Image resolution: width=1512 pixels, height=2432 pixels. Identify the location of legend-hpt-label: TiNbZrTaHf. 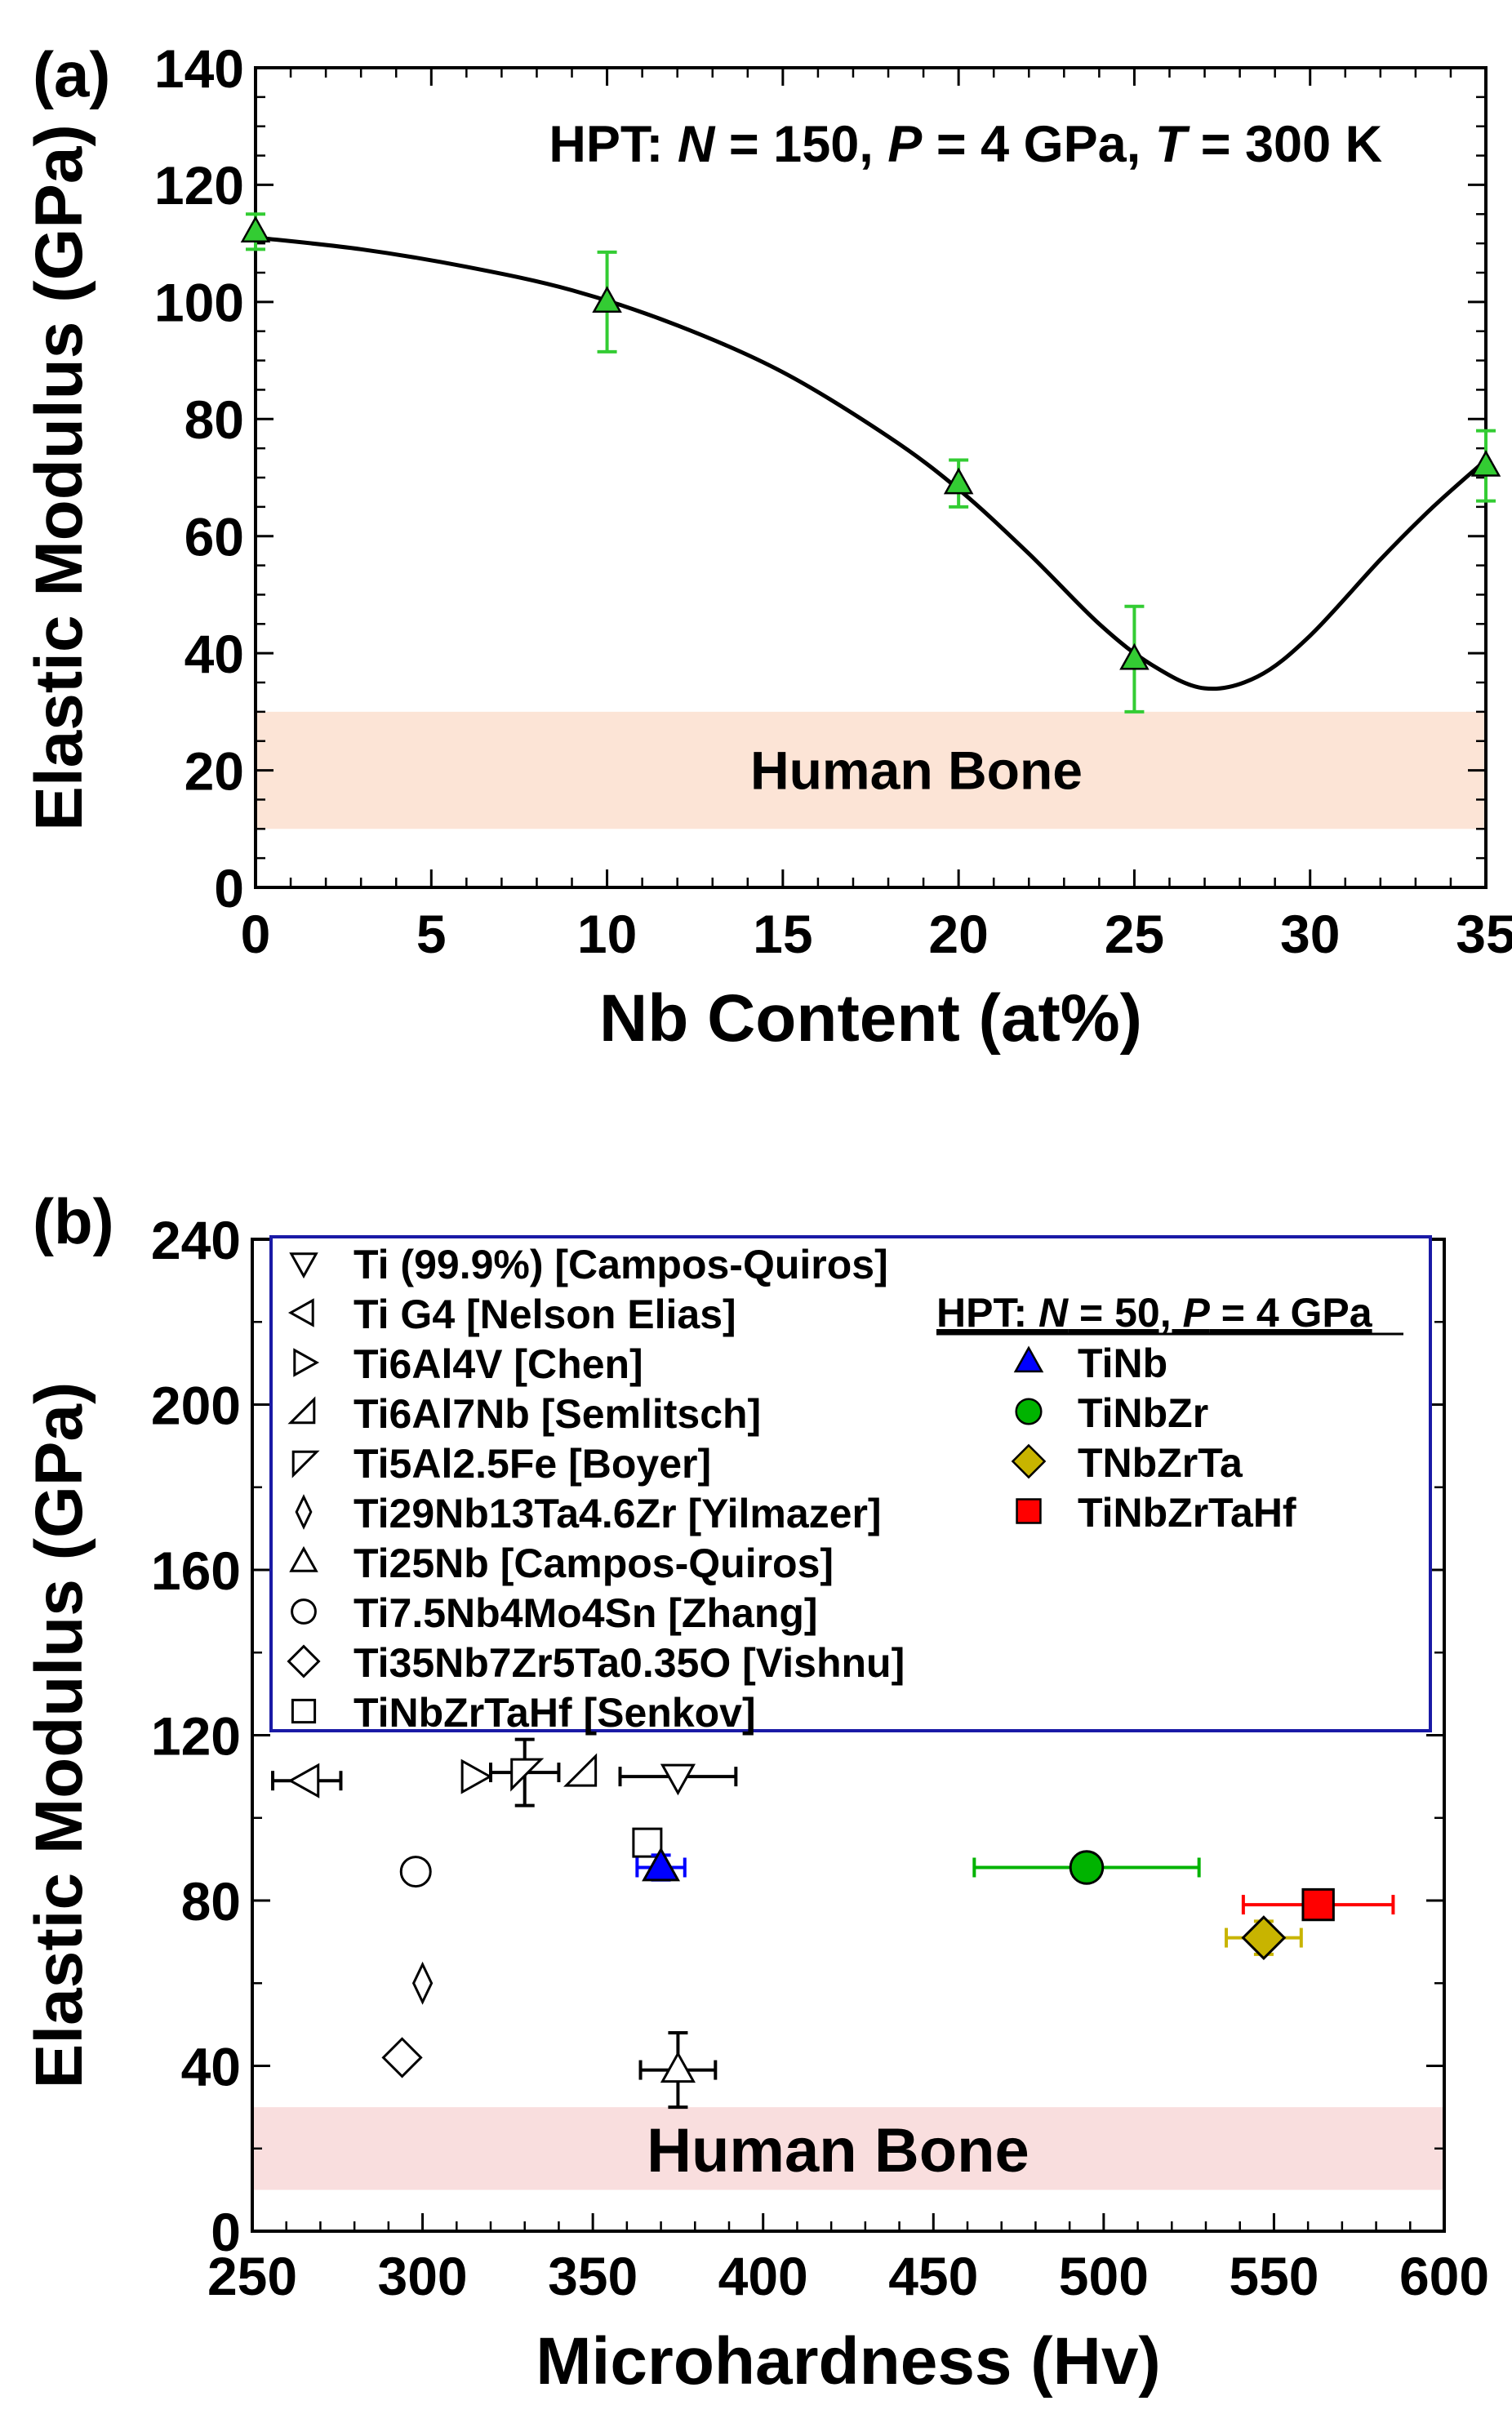
(1187, 1513).